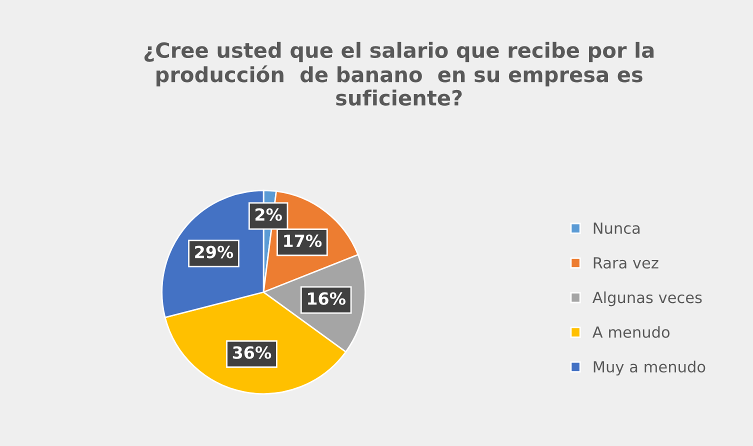  Describe the element at coordinates (631, 332) in the screenshot. I see `legend-label: A menudo` at that location.